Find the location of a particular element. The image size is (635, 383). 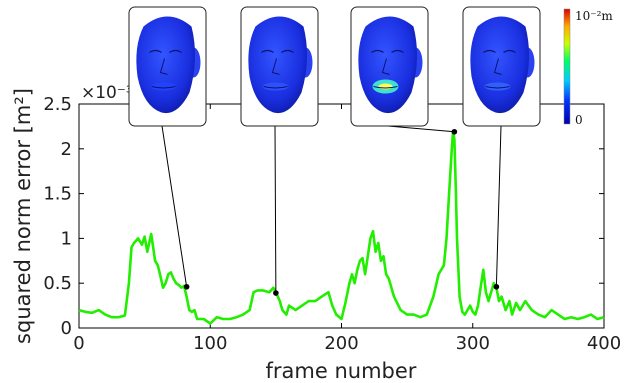

y-axis-title: squared norm error [m²] is located at coordinates (23, 216).